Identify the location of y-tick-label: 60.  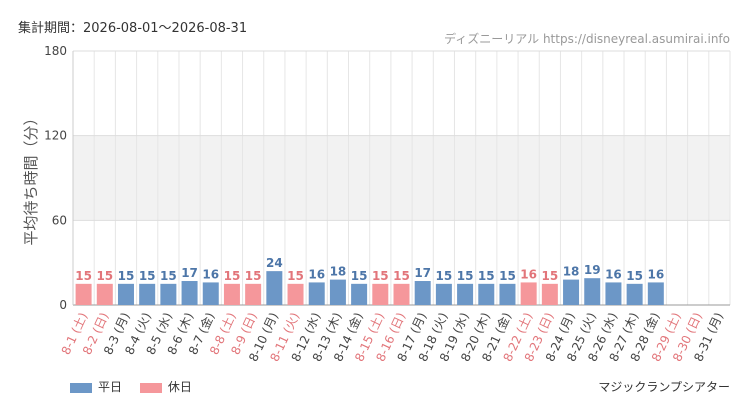
(59, 220).